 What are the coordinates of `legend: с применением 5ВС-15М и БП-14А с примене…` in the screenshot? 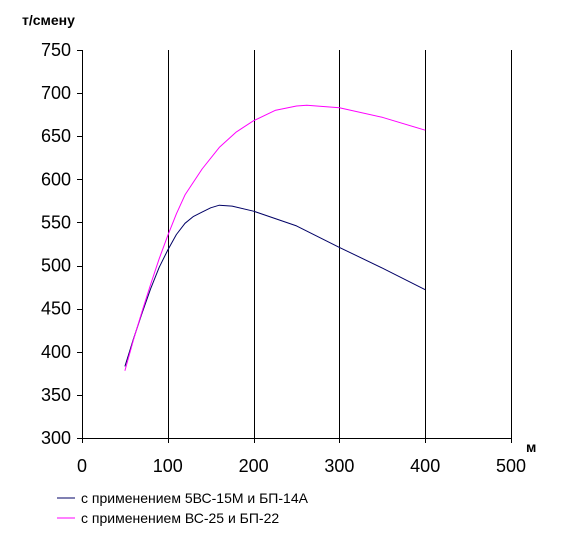 It's located at (183, 508).